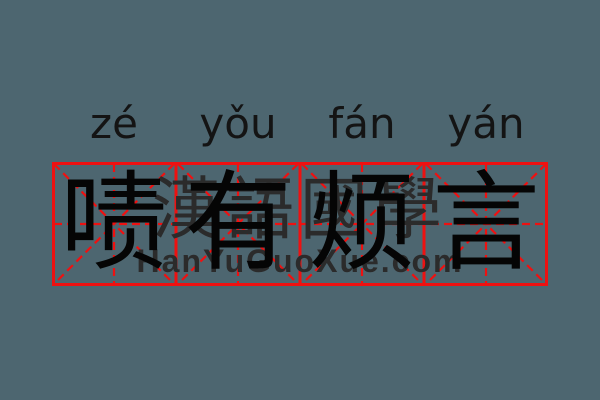 The image size is (600, 400). What do you see at coordinates (114, 123) in the screenshot?
I see `pinyin-syllable-1: zé` at bounding box center [114, 123].